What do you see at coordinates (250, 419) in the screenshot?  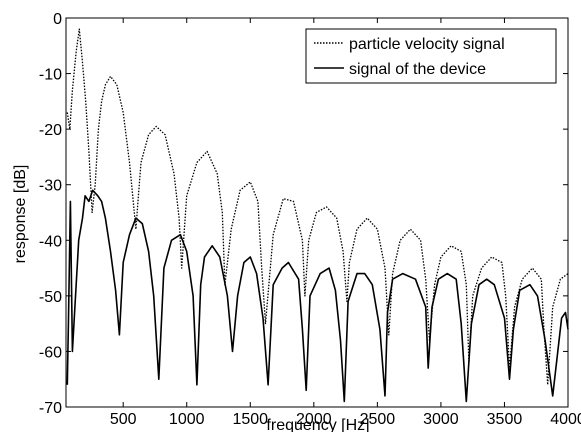 I see `x-tick-label: 1500` at bounding box center [250, 419].